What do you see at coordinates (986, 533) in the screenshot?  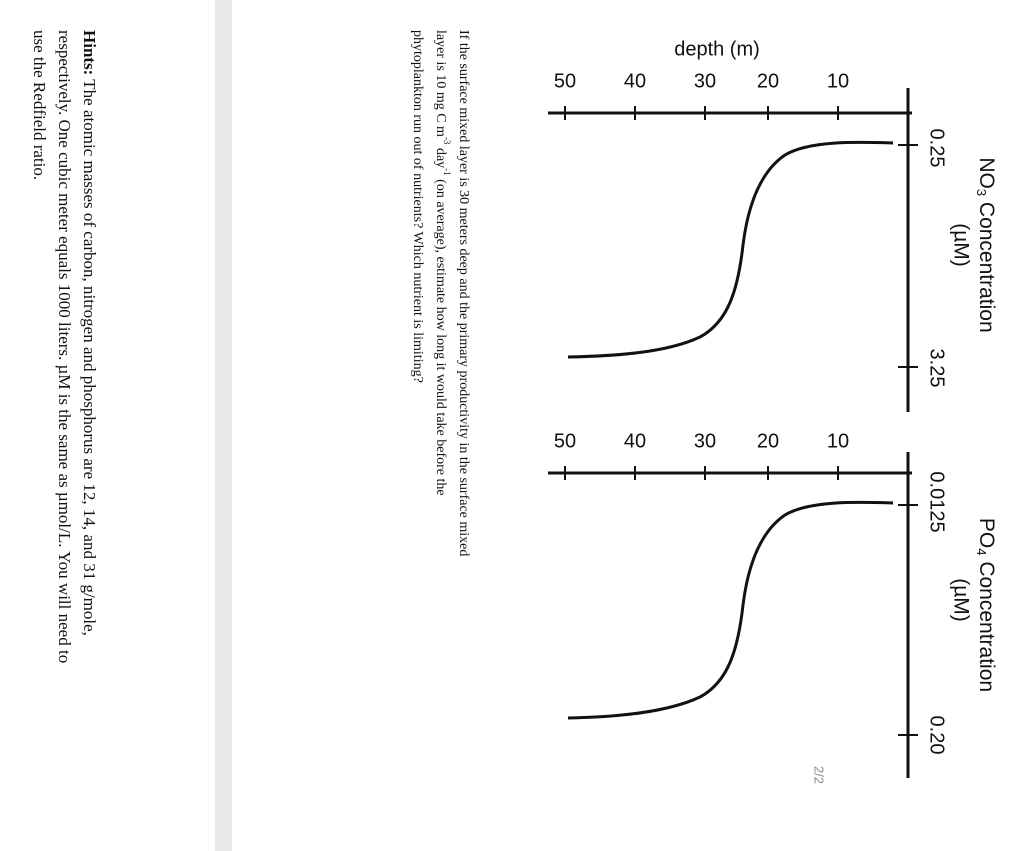 I see `text: PO` at bounding box center [986, 533].